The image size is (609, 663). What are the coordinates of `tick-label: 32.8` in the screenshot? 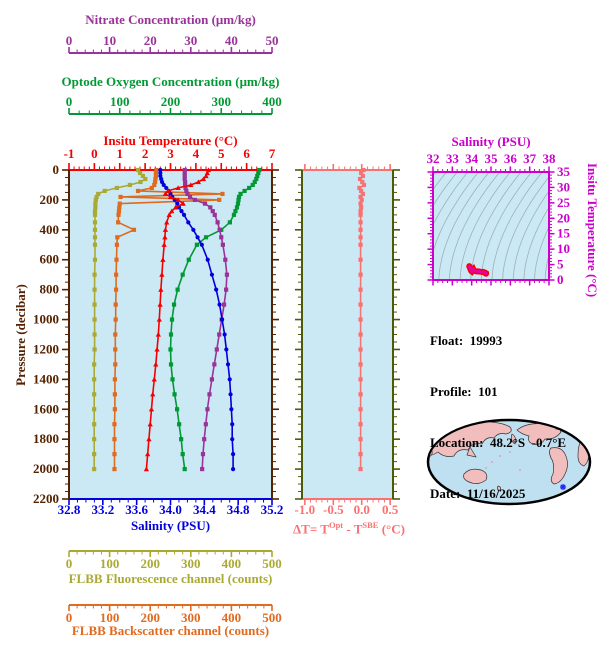 It's located at (69, 509).